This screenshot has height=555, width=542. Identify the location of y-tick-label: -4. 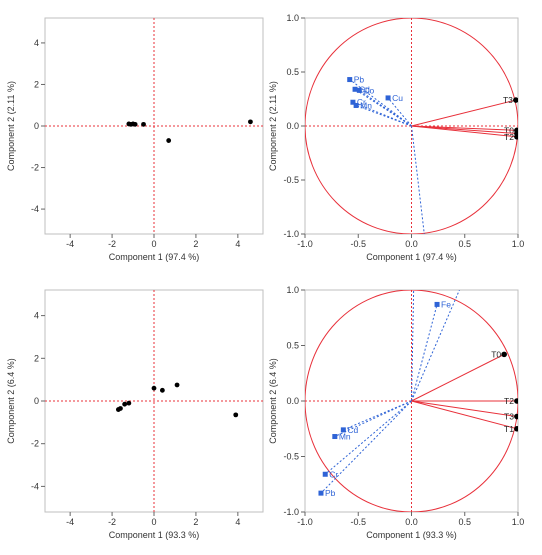
(35, 209).